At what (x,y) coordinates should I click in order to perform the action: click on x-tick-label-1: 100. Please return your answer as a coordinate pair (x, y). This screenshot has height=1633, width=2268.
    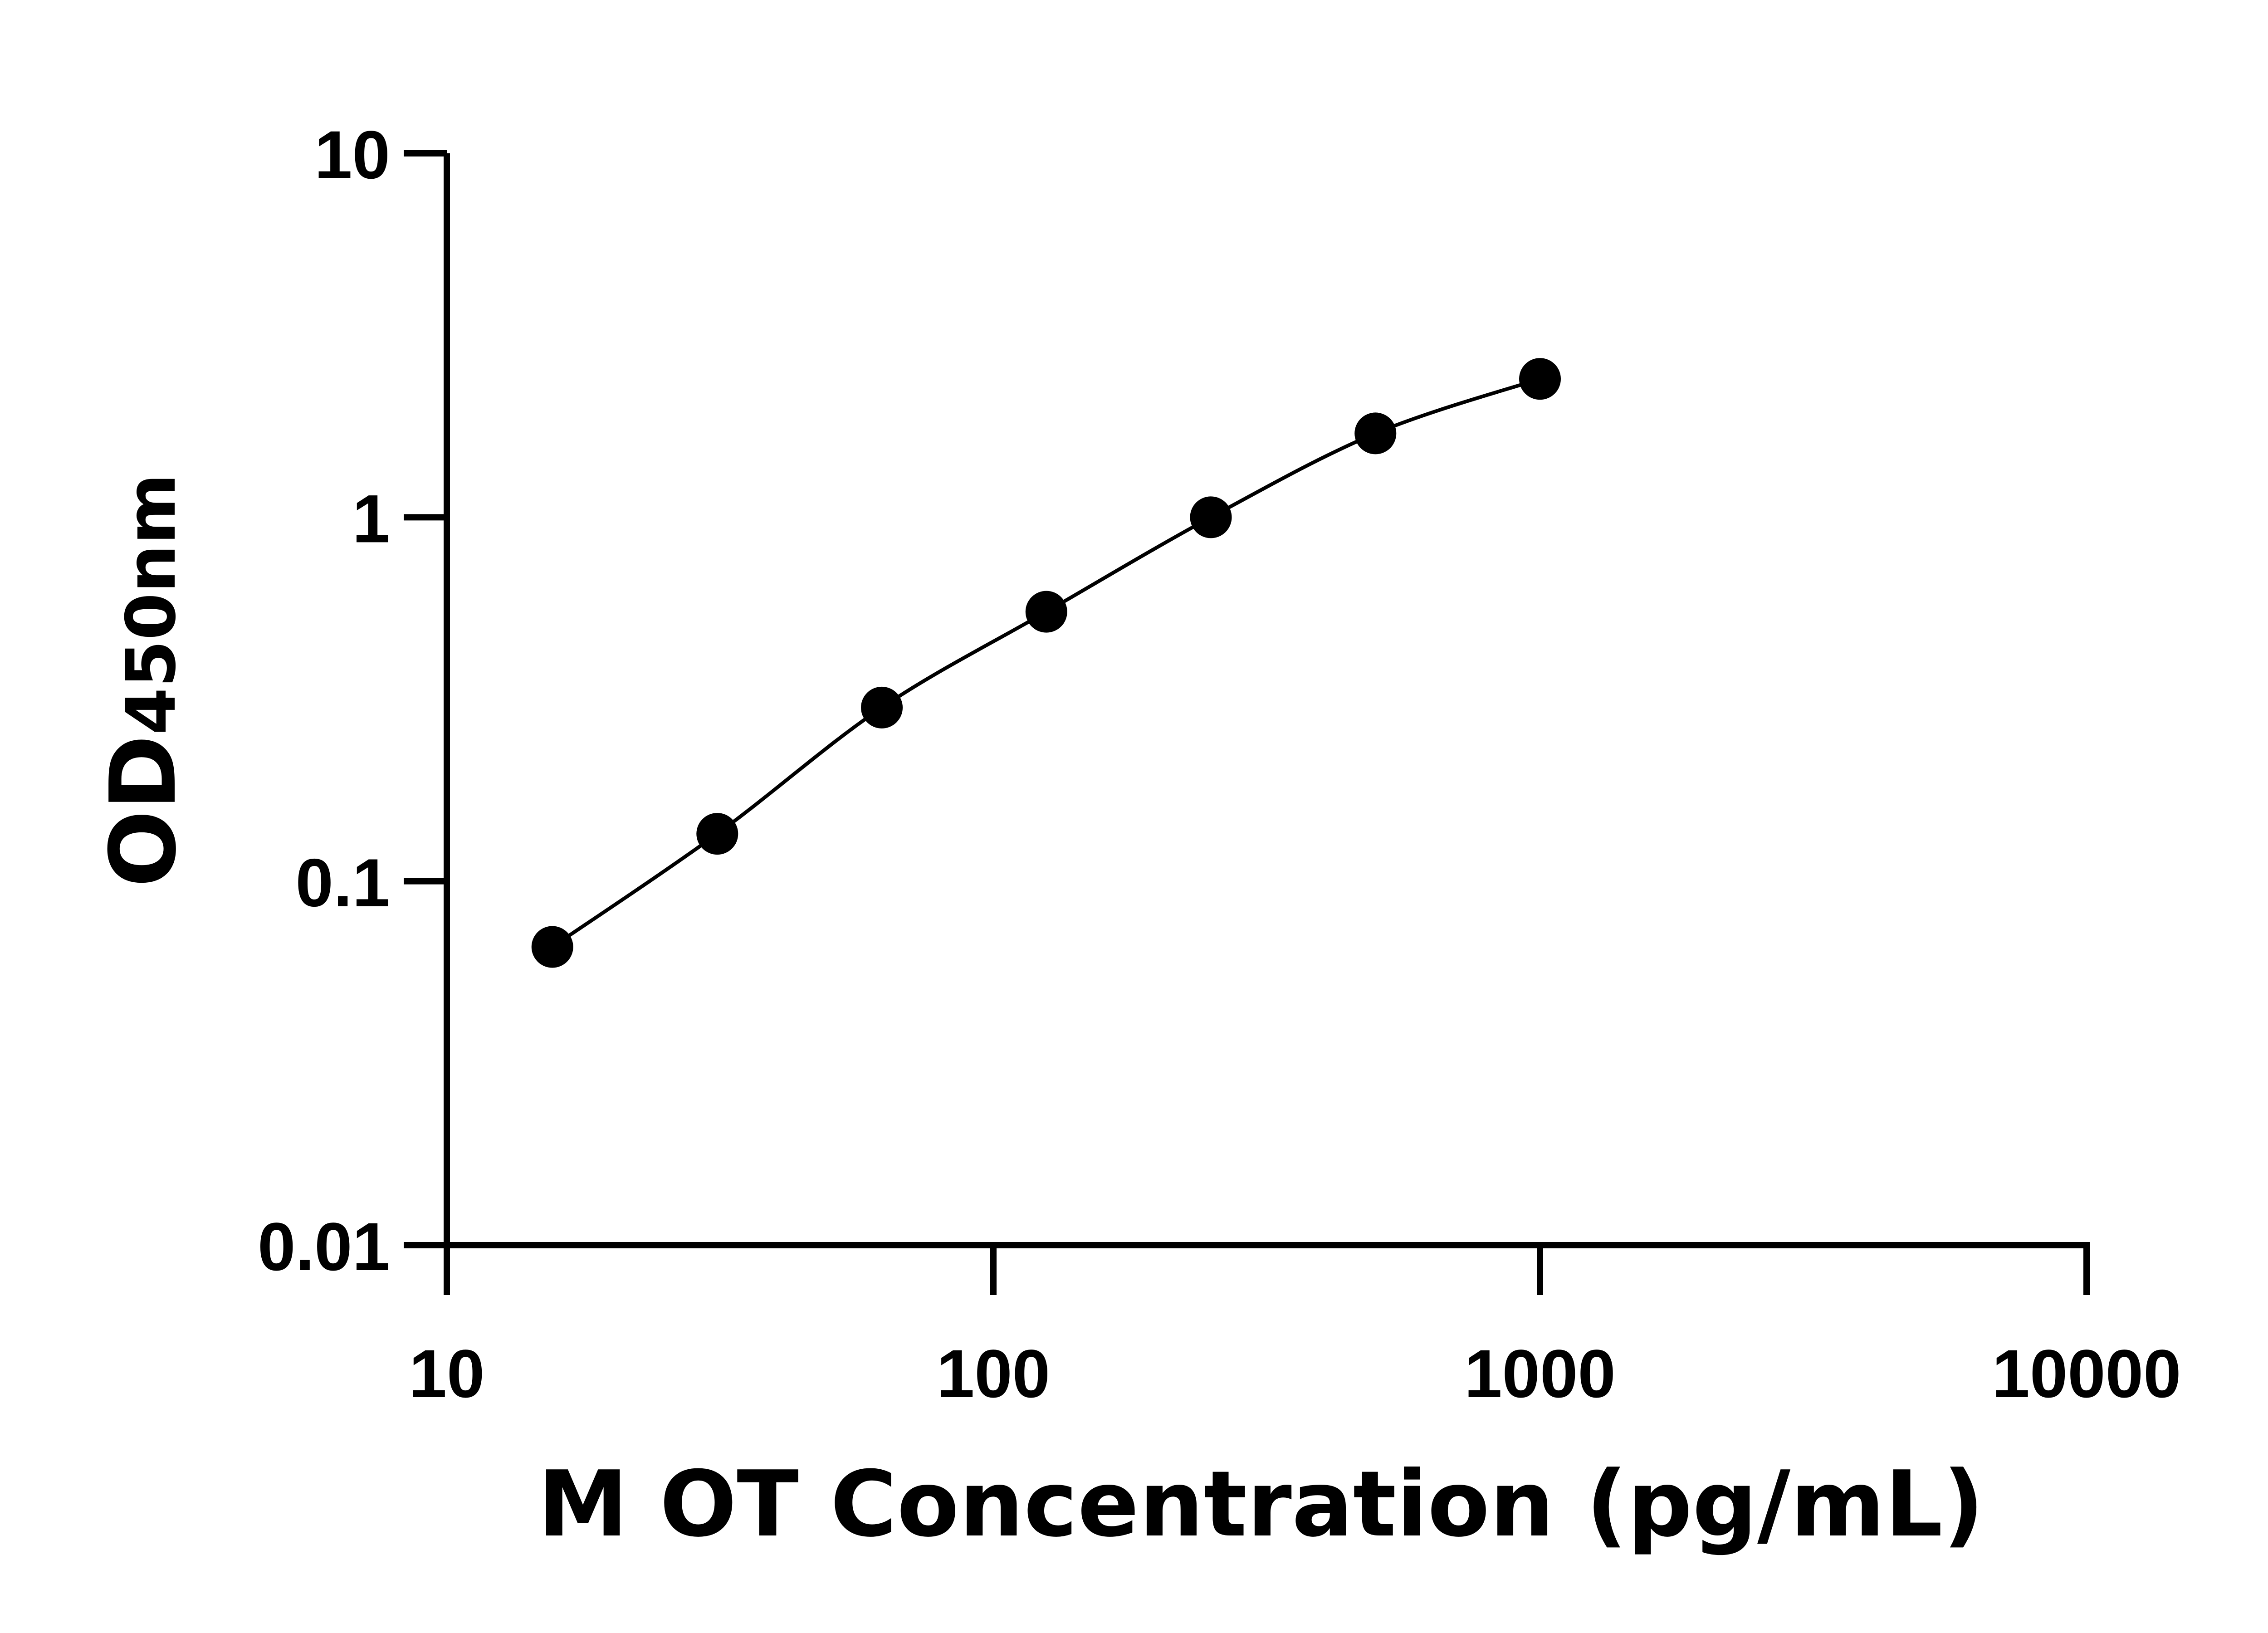
    Looking at the image, I should click on (994, 1373).